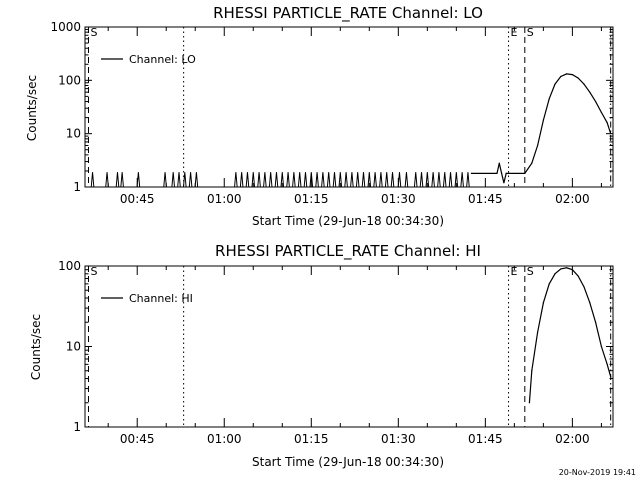  Describe the element at coordinates (348, 13) in the screenshot. I see `chart-title: RHESSI PARTICLE_RATE Channel: LO` at that location.